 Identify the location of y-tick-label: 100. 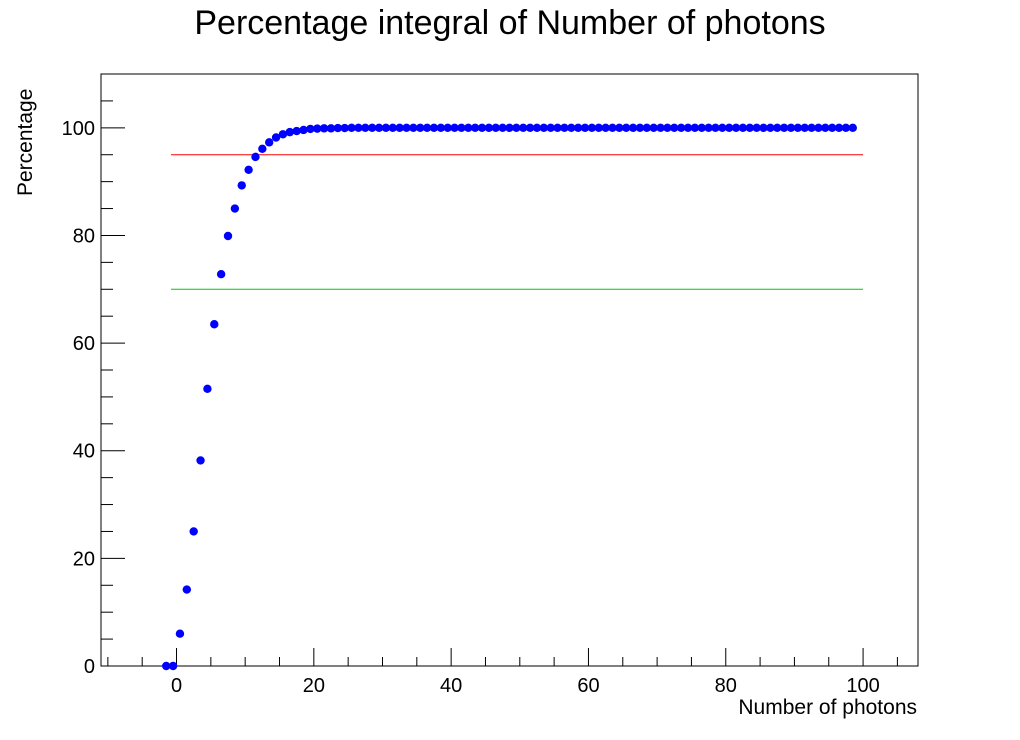
(78, 129).